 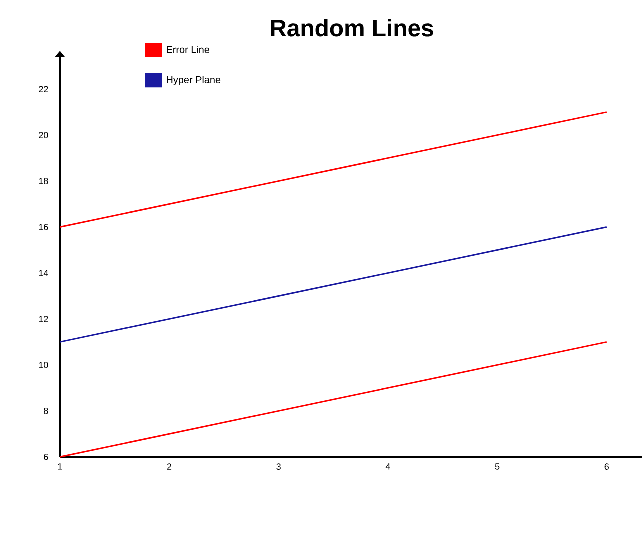 What do you see at coordinates (60, 467) in the screenshot?
I see `x-tick-label: 1` at bounding box center [60, 467].